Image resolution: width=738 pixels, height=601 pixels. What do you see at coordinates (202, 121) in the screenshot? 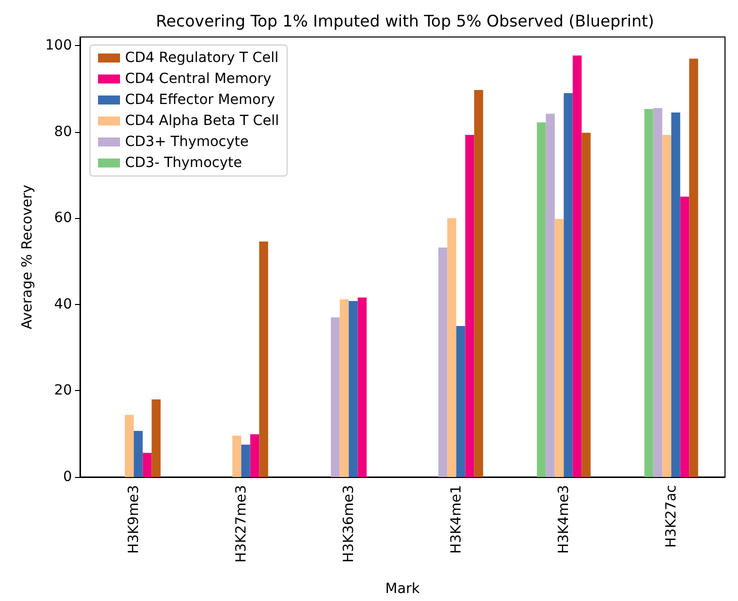
I see `legend-label: CD4 Alpha Beta T Cell` at bounding box center [202, 121].